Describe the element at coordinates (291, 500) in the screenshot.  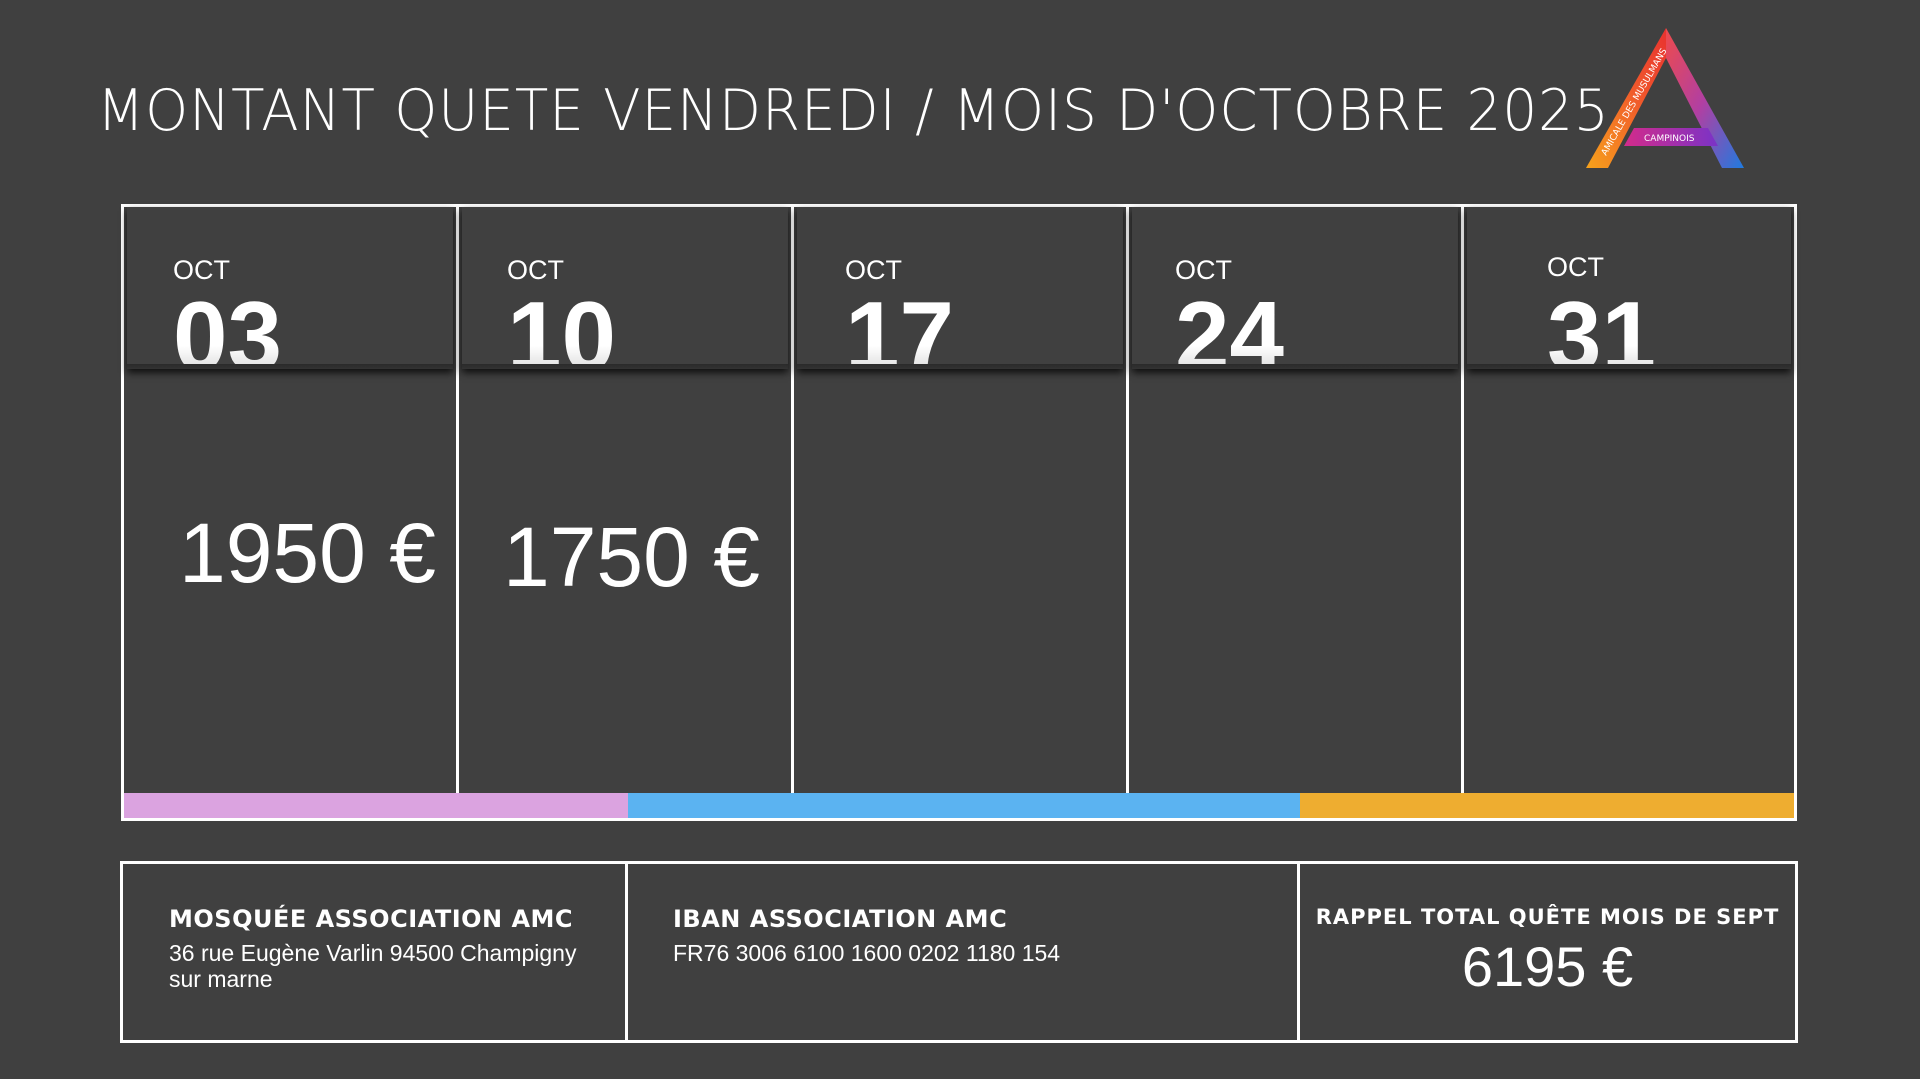
I see `day-column: OCT 03 1950 €` at that location.